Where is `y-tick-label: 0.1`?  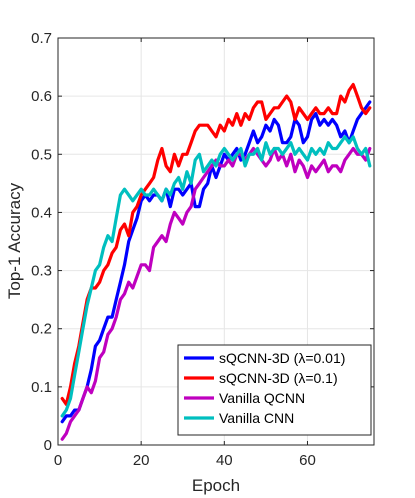
y-tick-label: 0.1 is located at coordinates (41, 387).